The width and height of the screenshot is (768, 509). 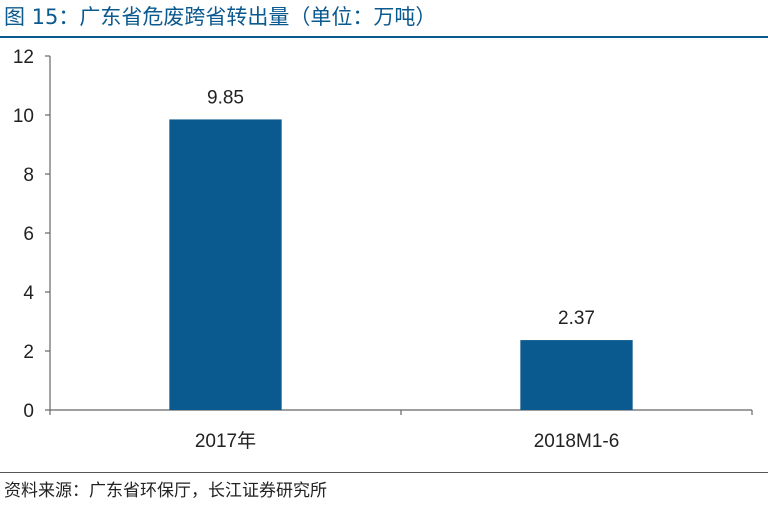 I want to click on x-tick-label: 2018M1-6, so click(x=577, y=441).